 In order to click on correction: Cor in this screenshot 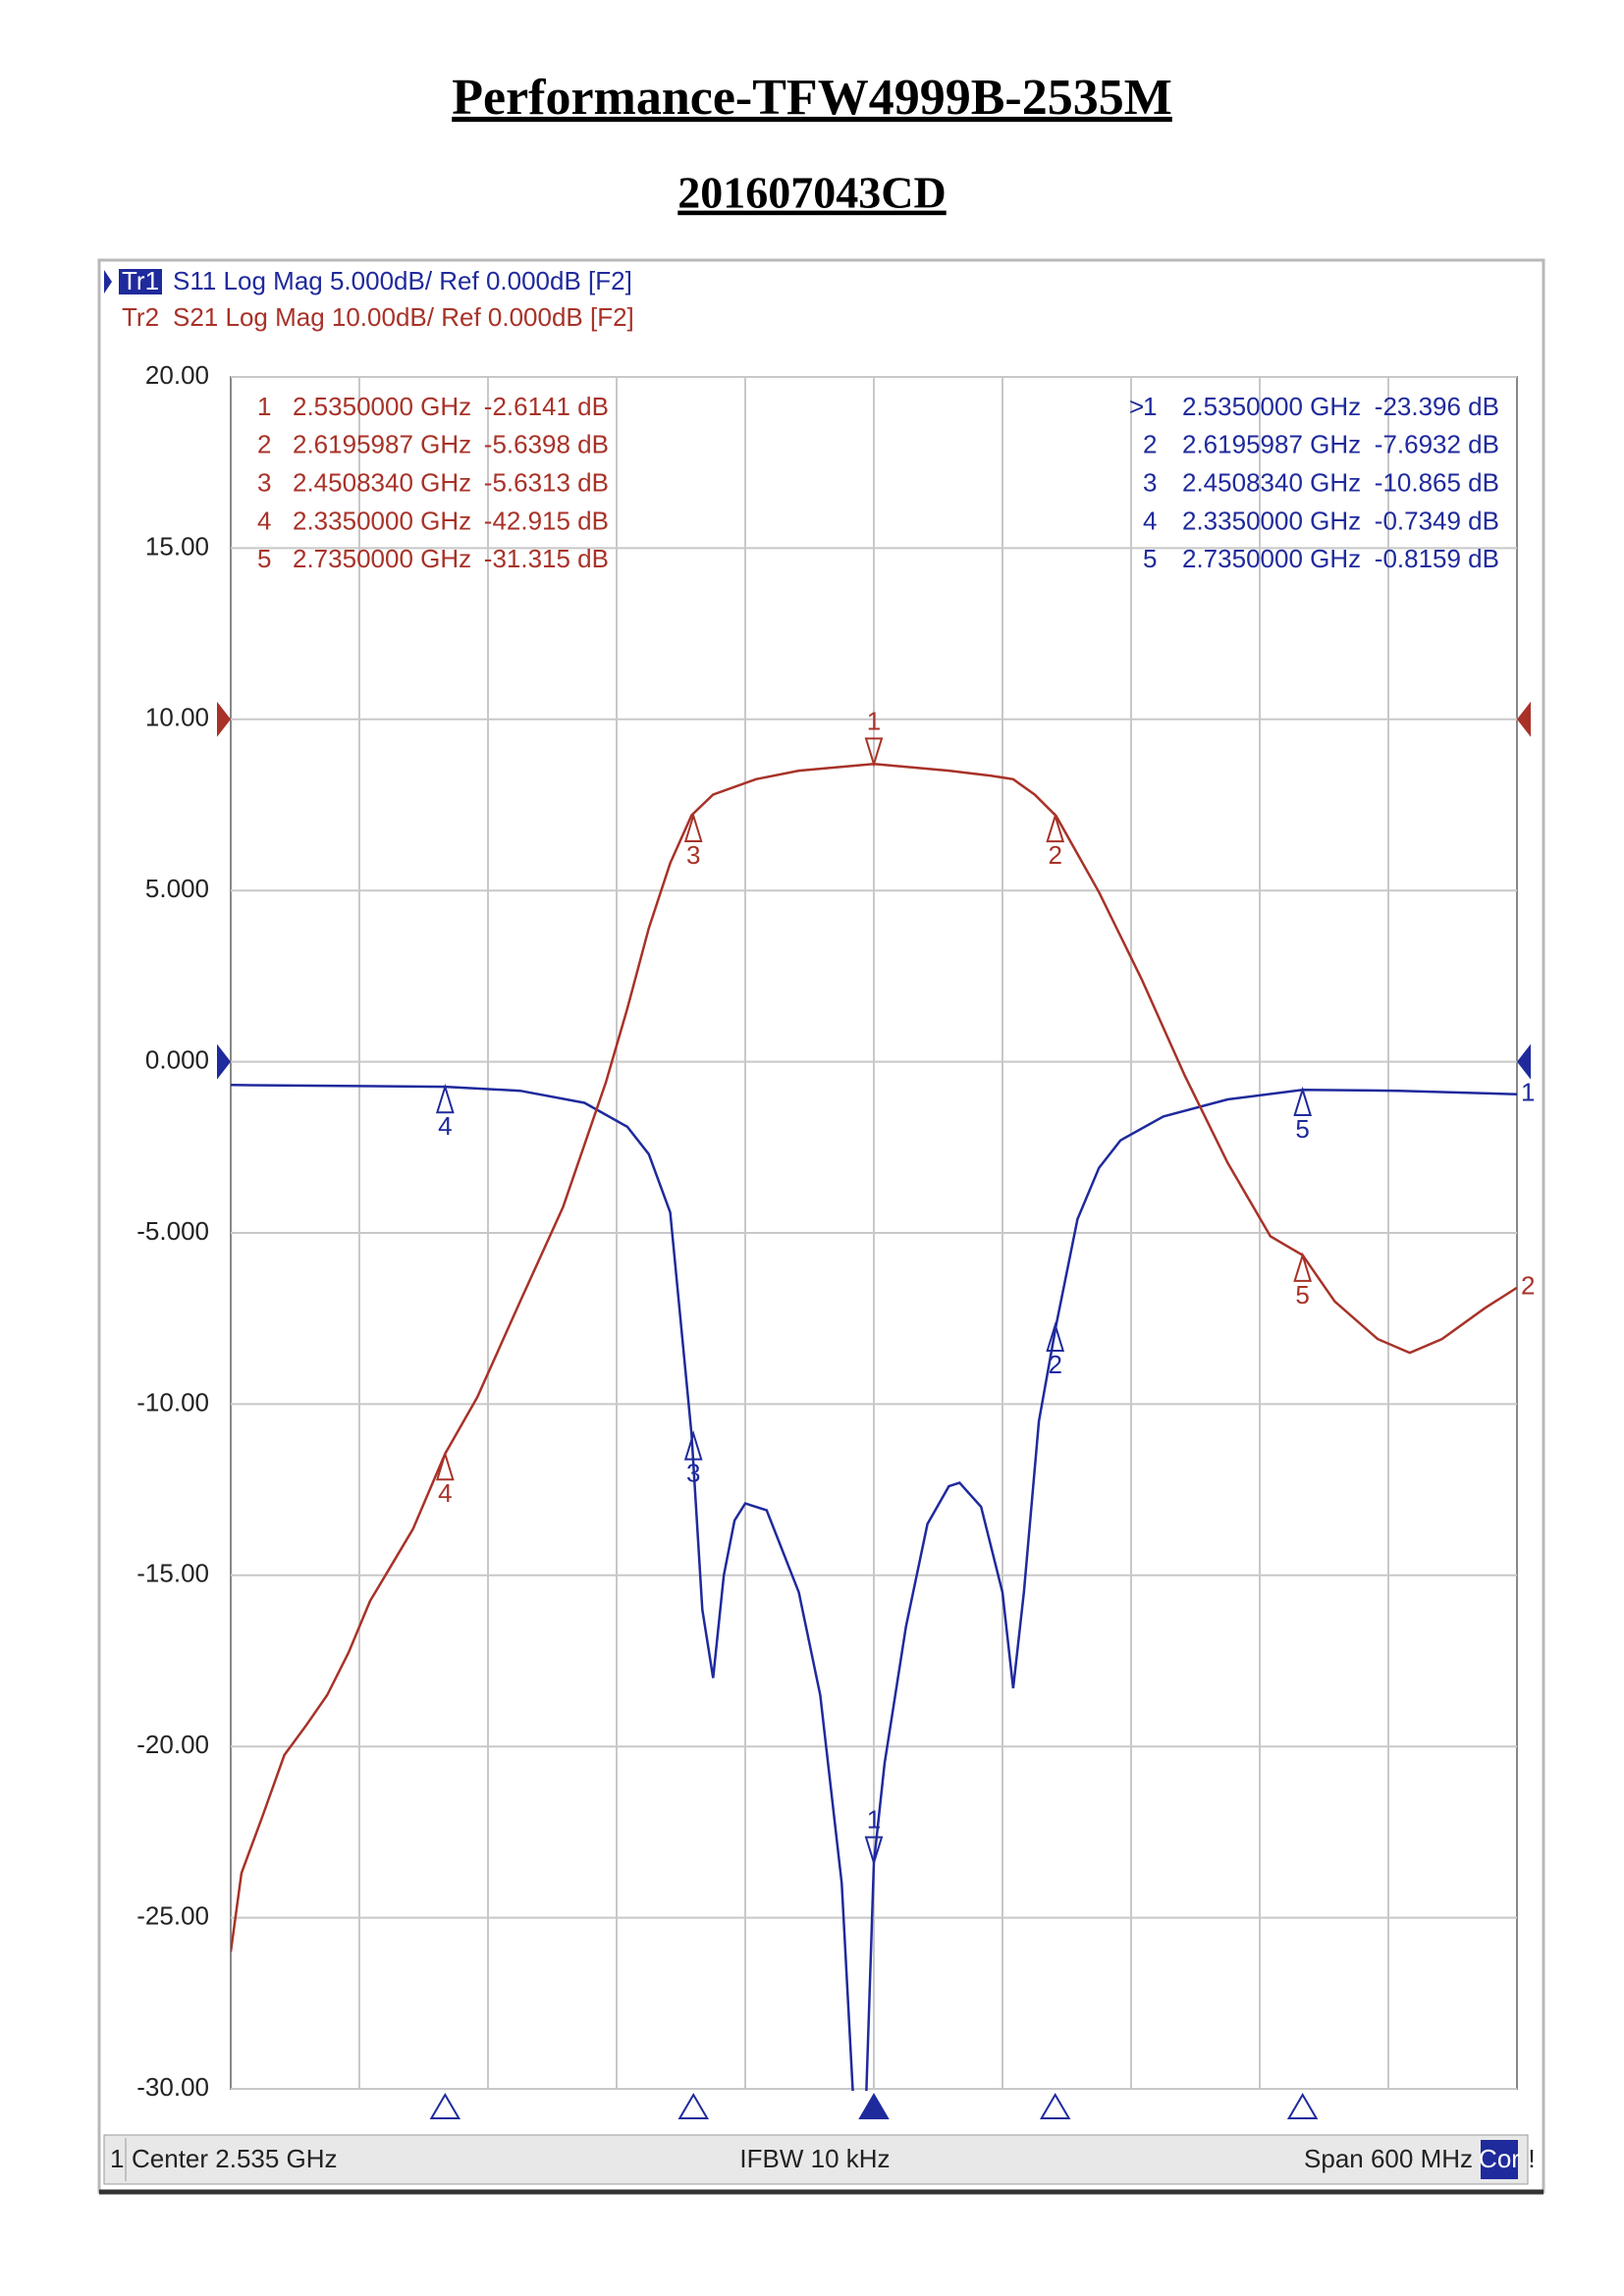, I will do `click(1499, 2158)`.